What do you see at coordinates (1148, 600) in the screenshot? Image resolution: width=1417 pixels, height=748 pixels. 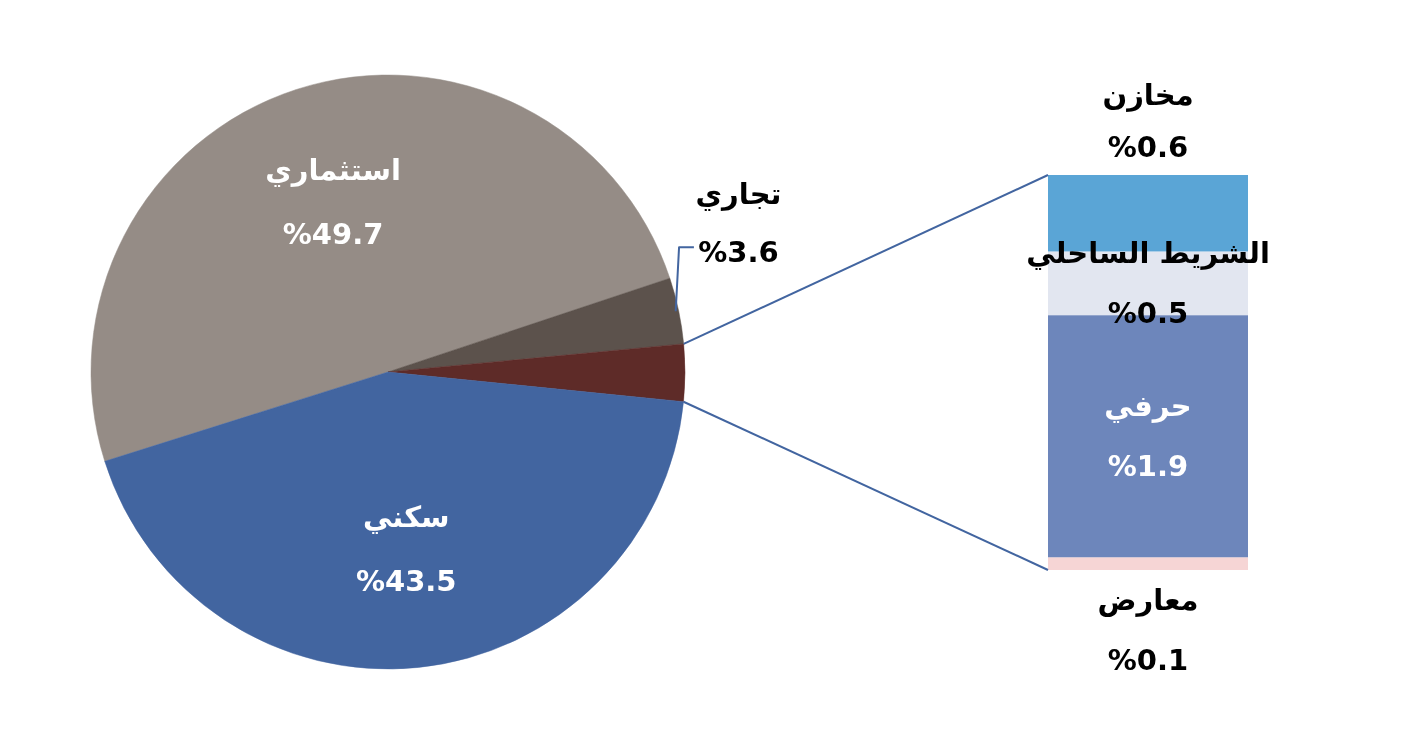 I see `series-label: معارض` at bounding box center [1148, 600].